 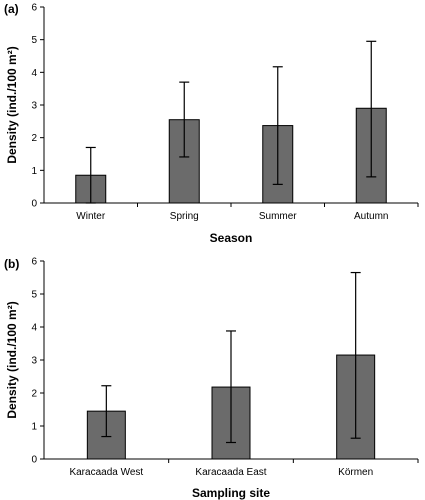 I want to click on x-category-label: Körmen, so click(x=355, y=472).